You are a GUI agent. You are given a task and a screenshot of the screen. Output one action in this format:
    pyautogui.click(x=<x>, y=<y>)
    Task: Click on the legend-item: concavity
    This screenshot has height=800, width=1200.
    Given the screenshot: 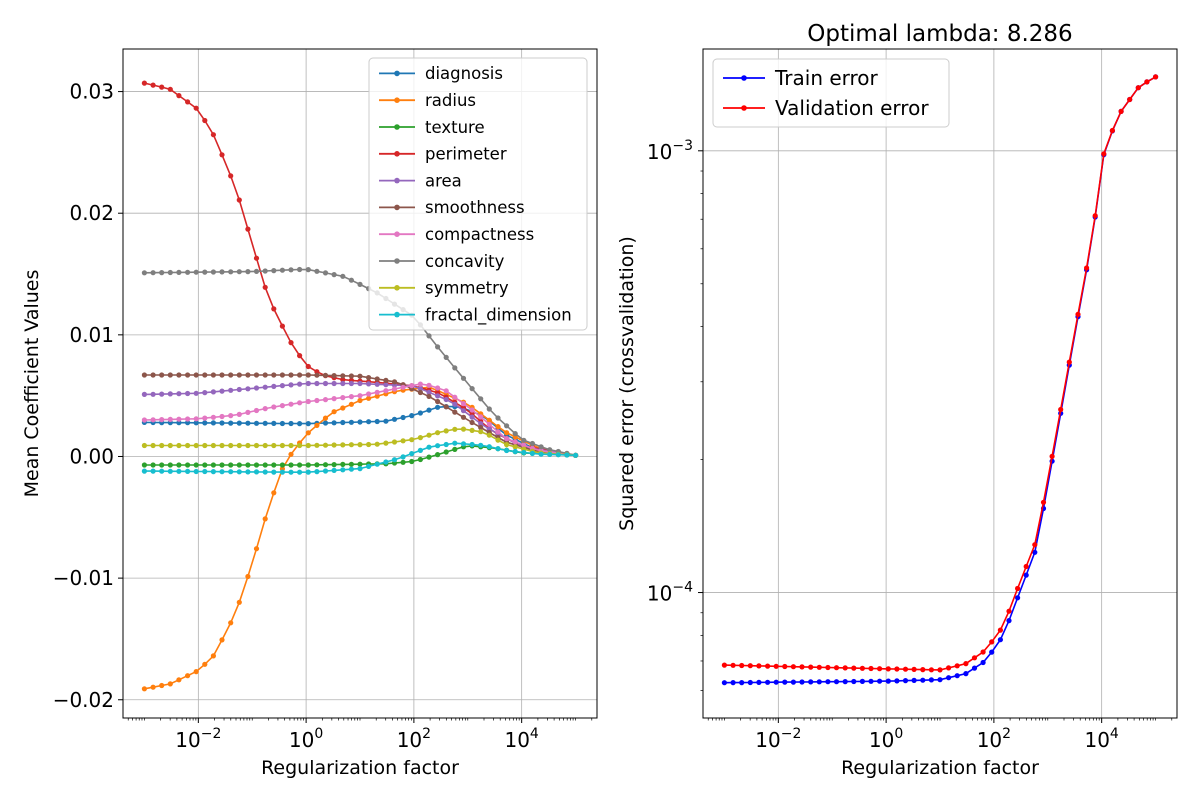 What is the action you would take?
    pyautogui.click(x=442, y=261)
    